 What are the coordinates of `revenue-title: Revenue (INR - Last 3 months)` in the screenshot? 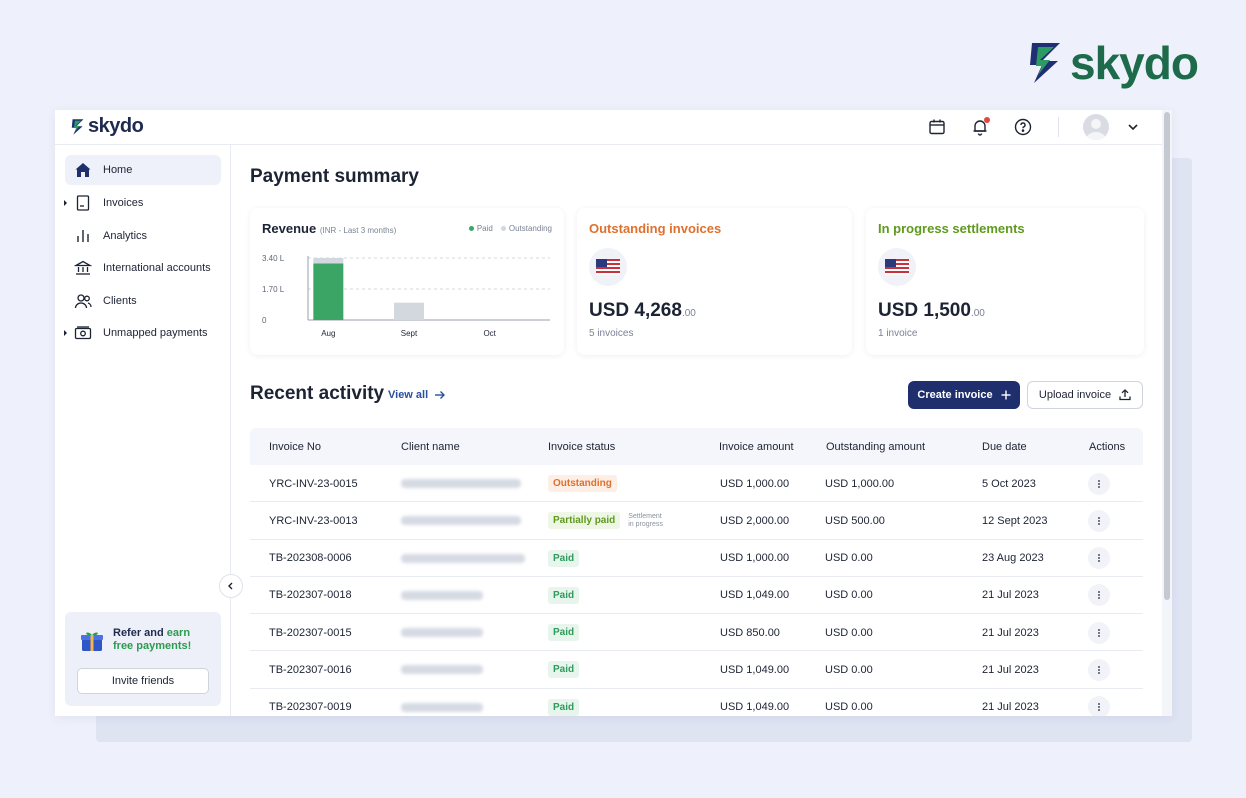 It's located at (329, 228).